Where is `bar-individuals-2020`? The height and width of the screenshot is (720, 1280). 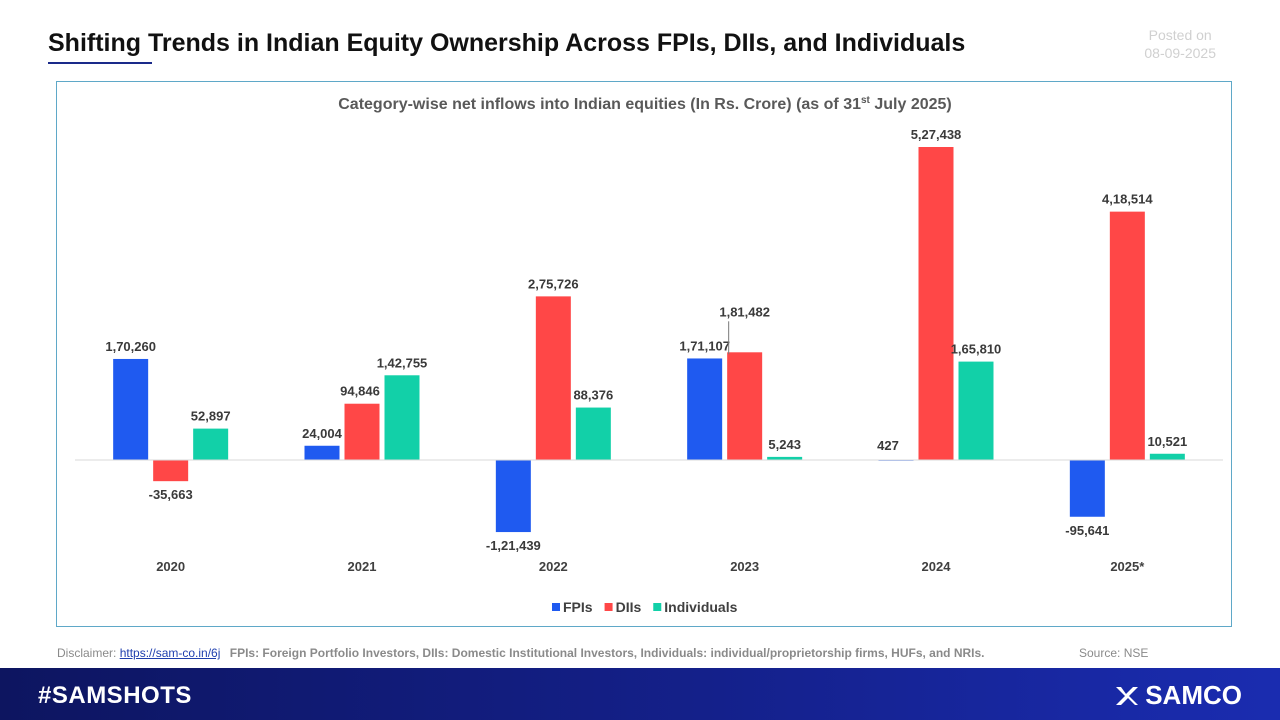
bar-individuals-2020 is located at coordinates (211, 444).